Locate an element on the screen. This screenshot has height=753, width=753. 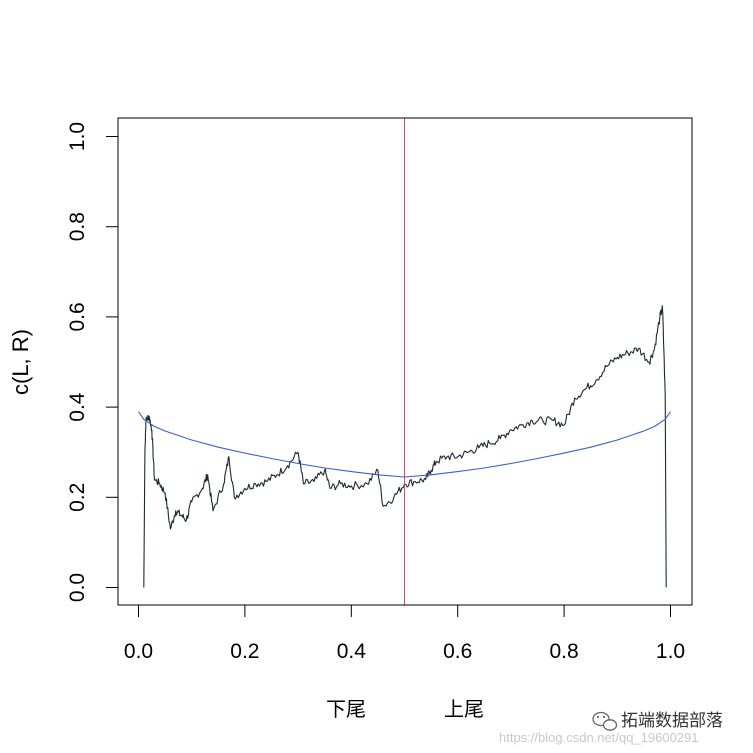
wechat-icon is located at coordinates (605, 721).